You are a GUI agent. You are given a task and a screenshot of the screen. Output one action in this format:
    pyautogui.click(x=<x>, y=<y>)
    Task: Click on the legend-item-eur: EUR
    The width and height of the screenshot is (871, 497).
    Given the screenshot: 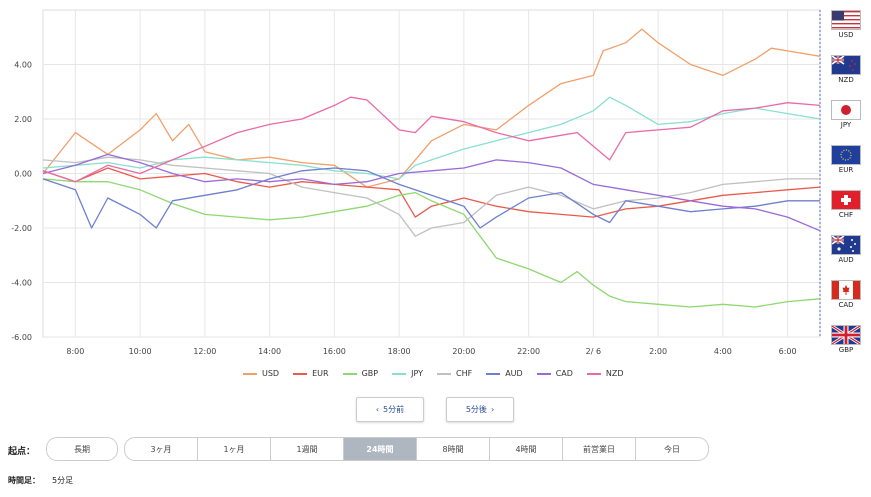 What is the action you would take?
    pyautogui.click(x=311, y=373)
    